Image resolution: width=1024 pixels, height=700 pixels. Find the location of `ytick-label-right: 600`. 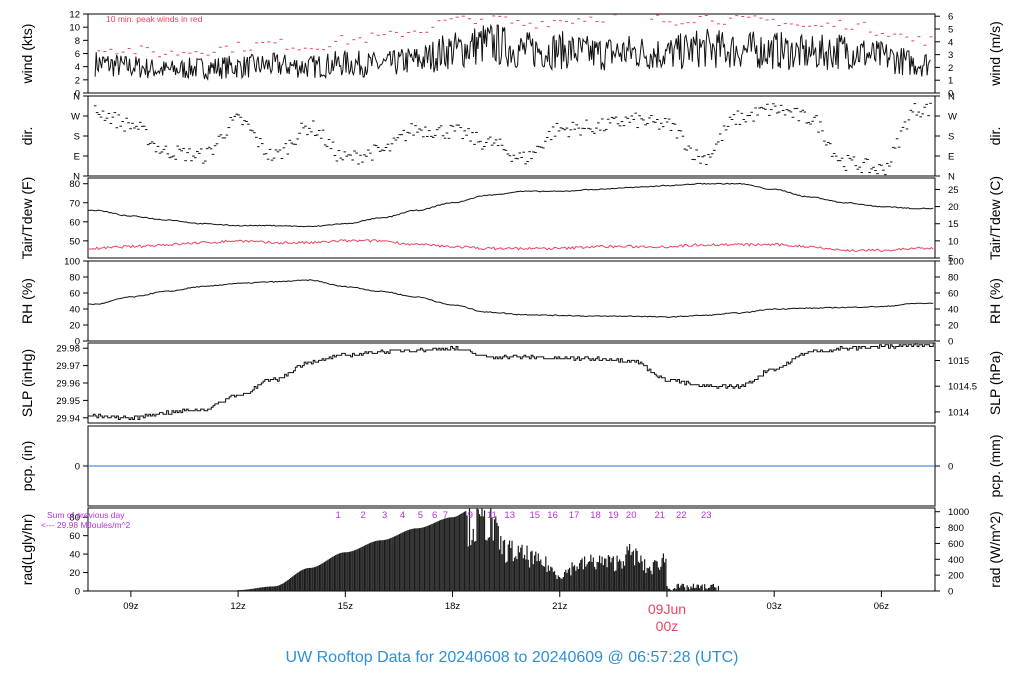

ytick-label-right: 600 is located at coordinates (956, 544).